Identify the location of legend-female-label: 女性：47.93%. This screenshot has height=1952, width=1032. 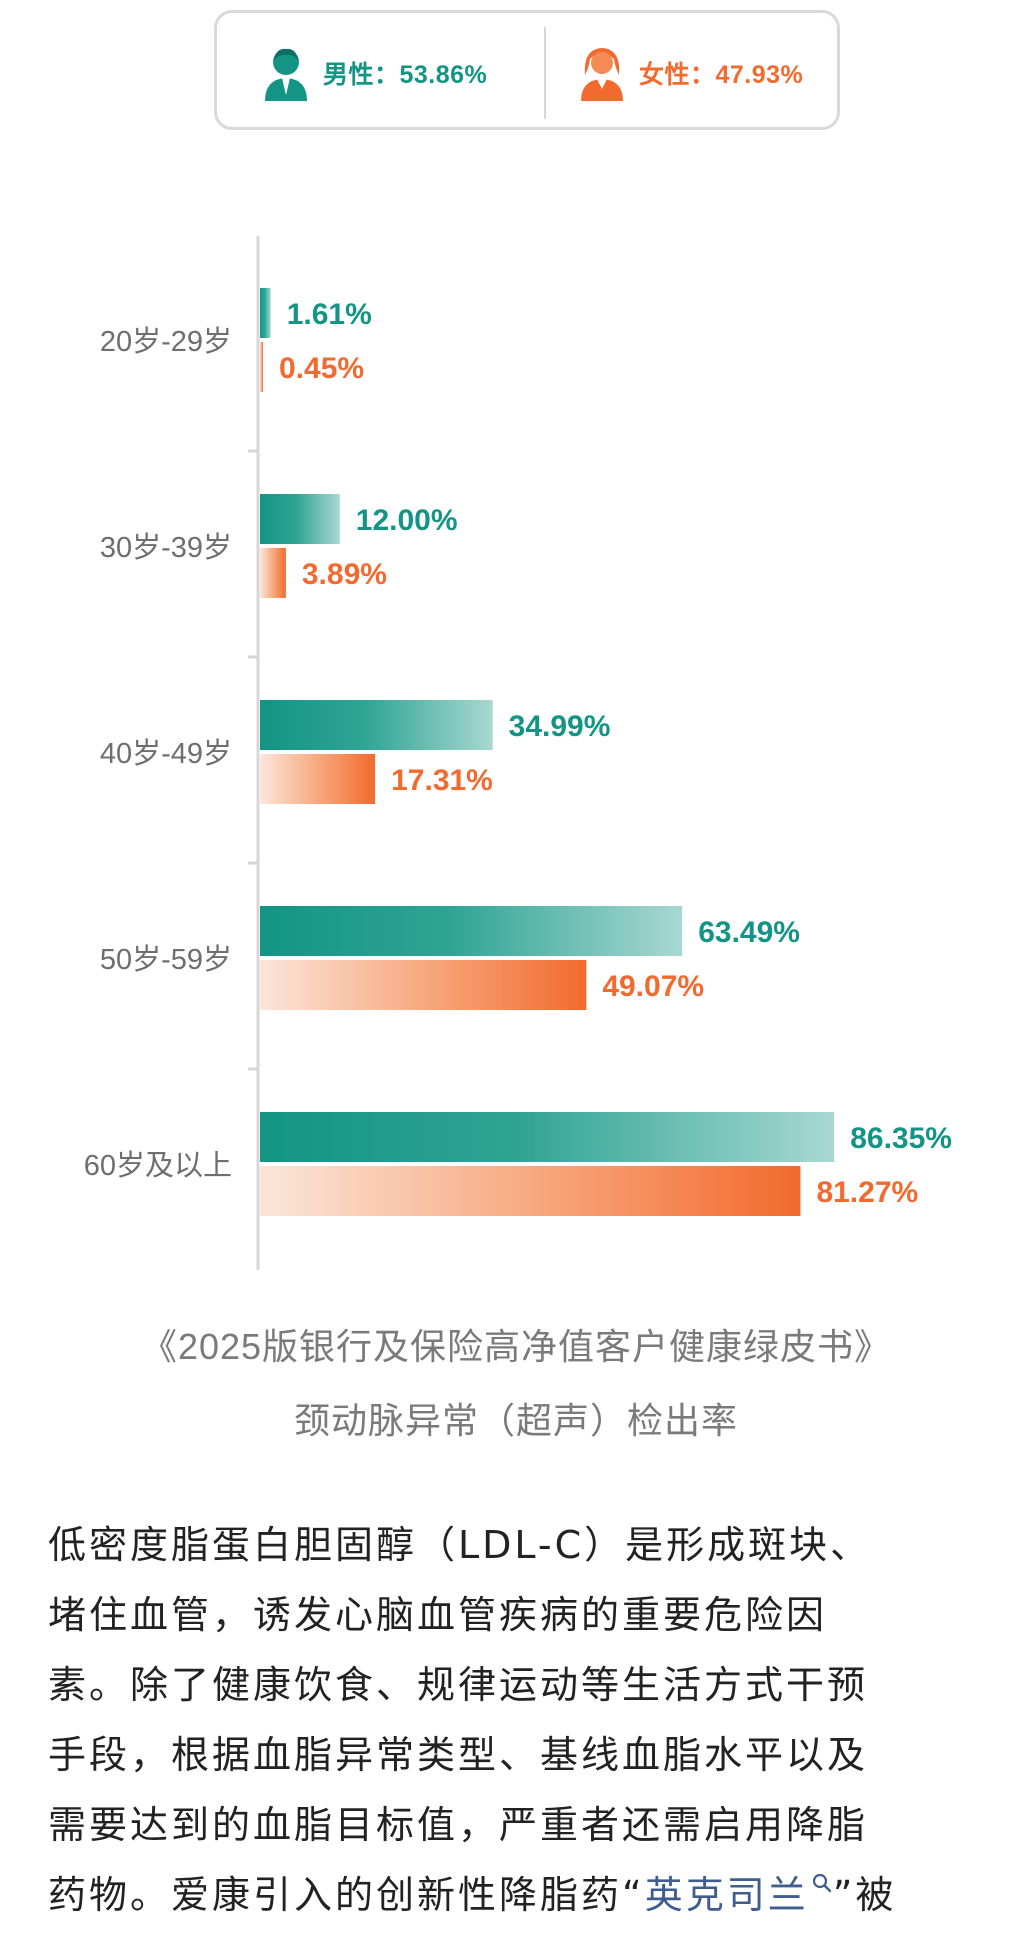
(721, 75).